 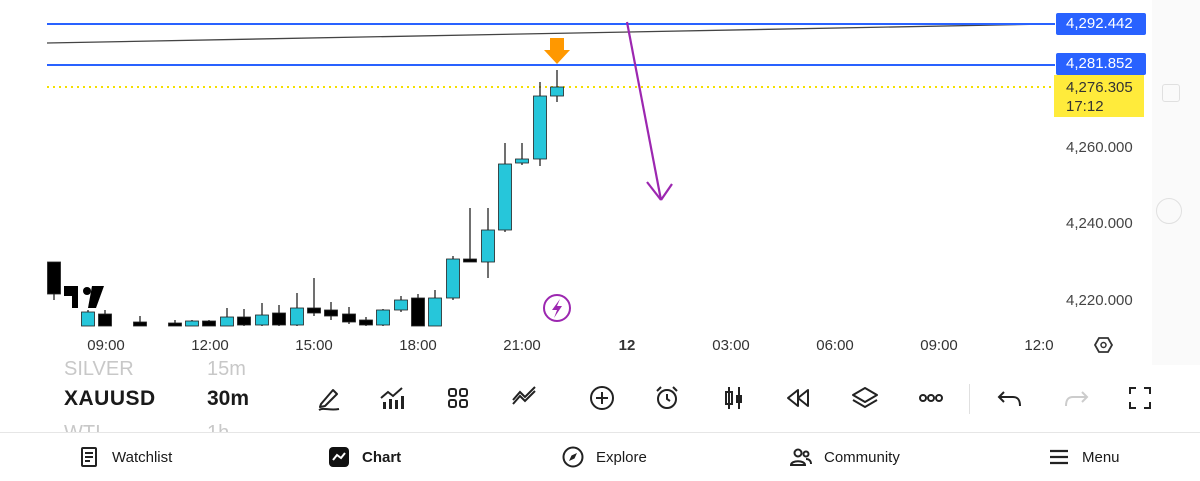 What do you see at coordinates (1039, 345) in the screenshot?
I see `time-axis-label: 12:0` at bounding box center [1039, 345].